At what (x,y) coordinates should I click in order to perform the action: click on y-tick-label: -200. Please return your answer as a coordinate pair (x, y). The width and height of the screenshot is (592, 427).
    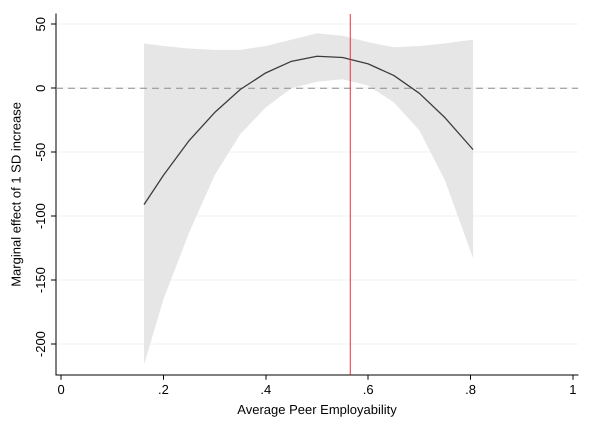
    Looking at the image, I should click on (40, 344).